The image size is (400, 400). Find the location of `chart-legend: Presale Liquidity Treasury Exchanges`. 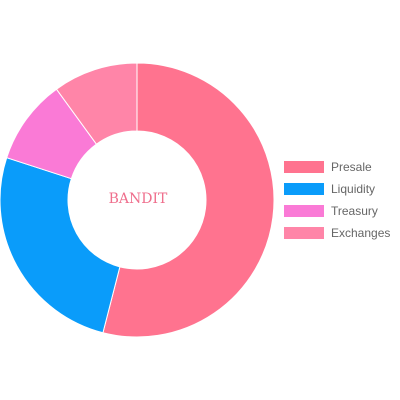

chart-legend: Presale Liquidity Treasury Exchanges is located at coordinates (337, 200).